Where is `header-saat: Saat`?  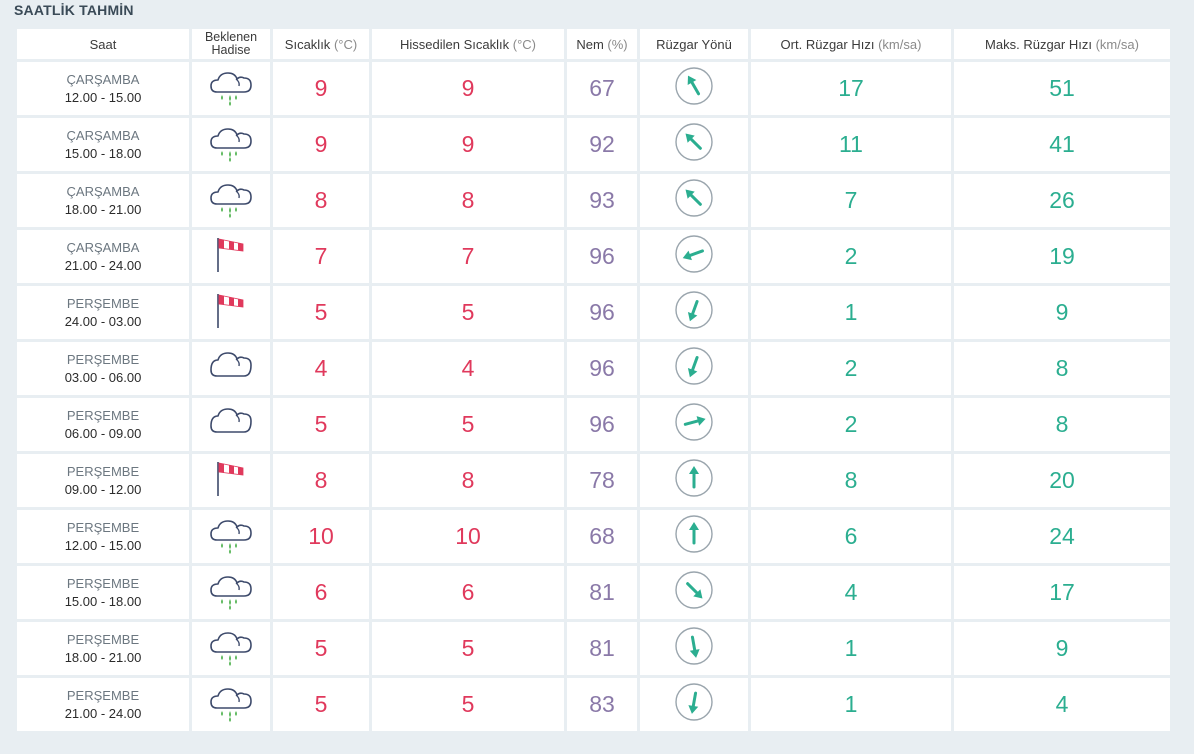
header-saat: Saat is located at coordinates (103, 44).